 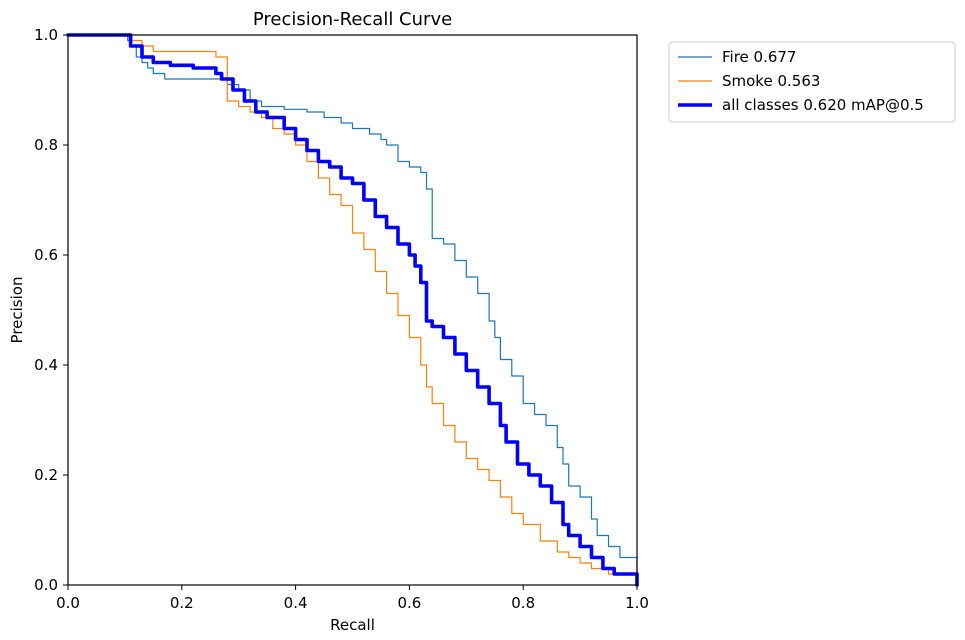 I want to click on y-tick-label: 0.0, so click(x=46, y=585).